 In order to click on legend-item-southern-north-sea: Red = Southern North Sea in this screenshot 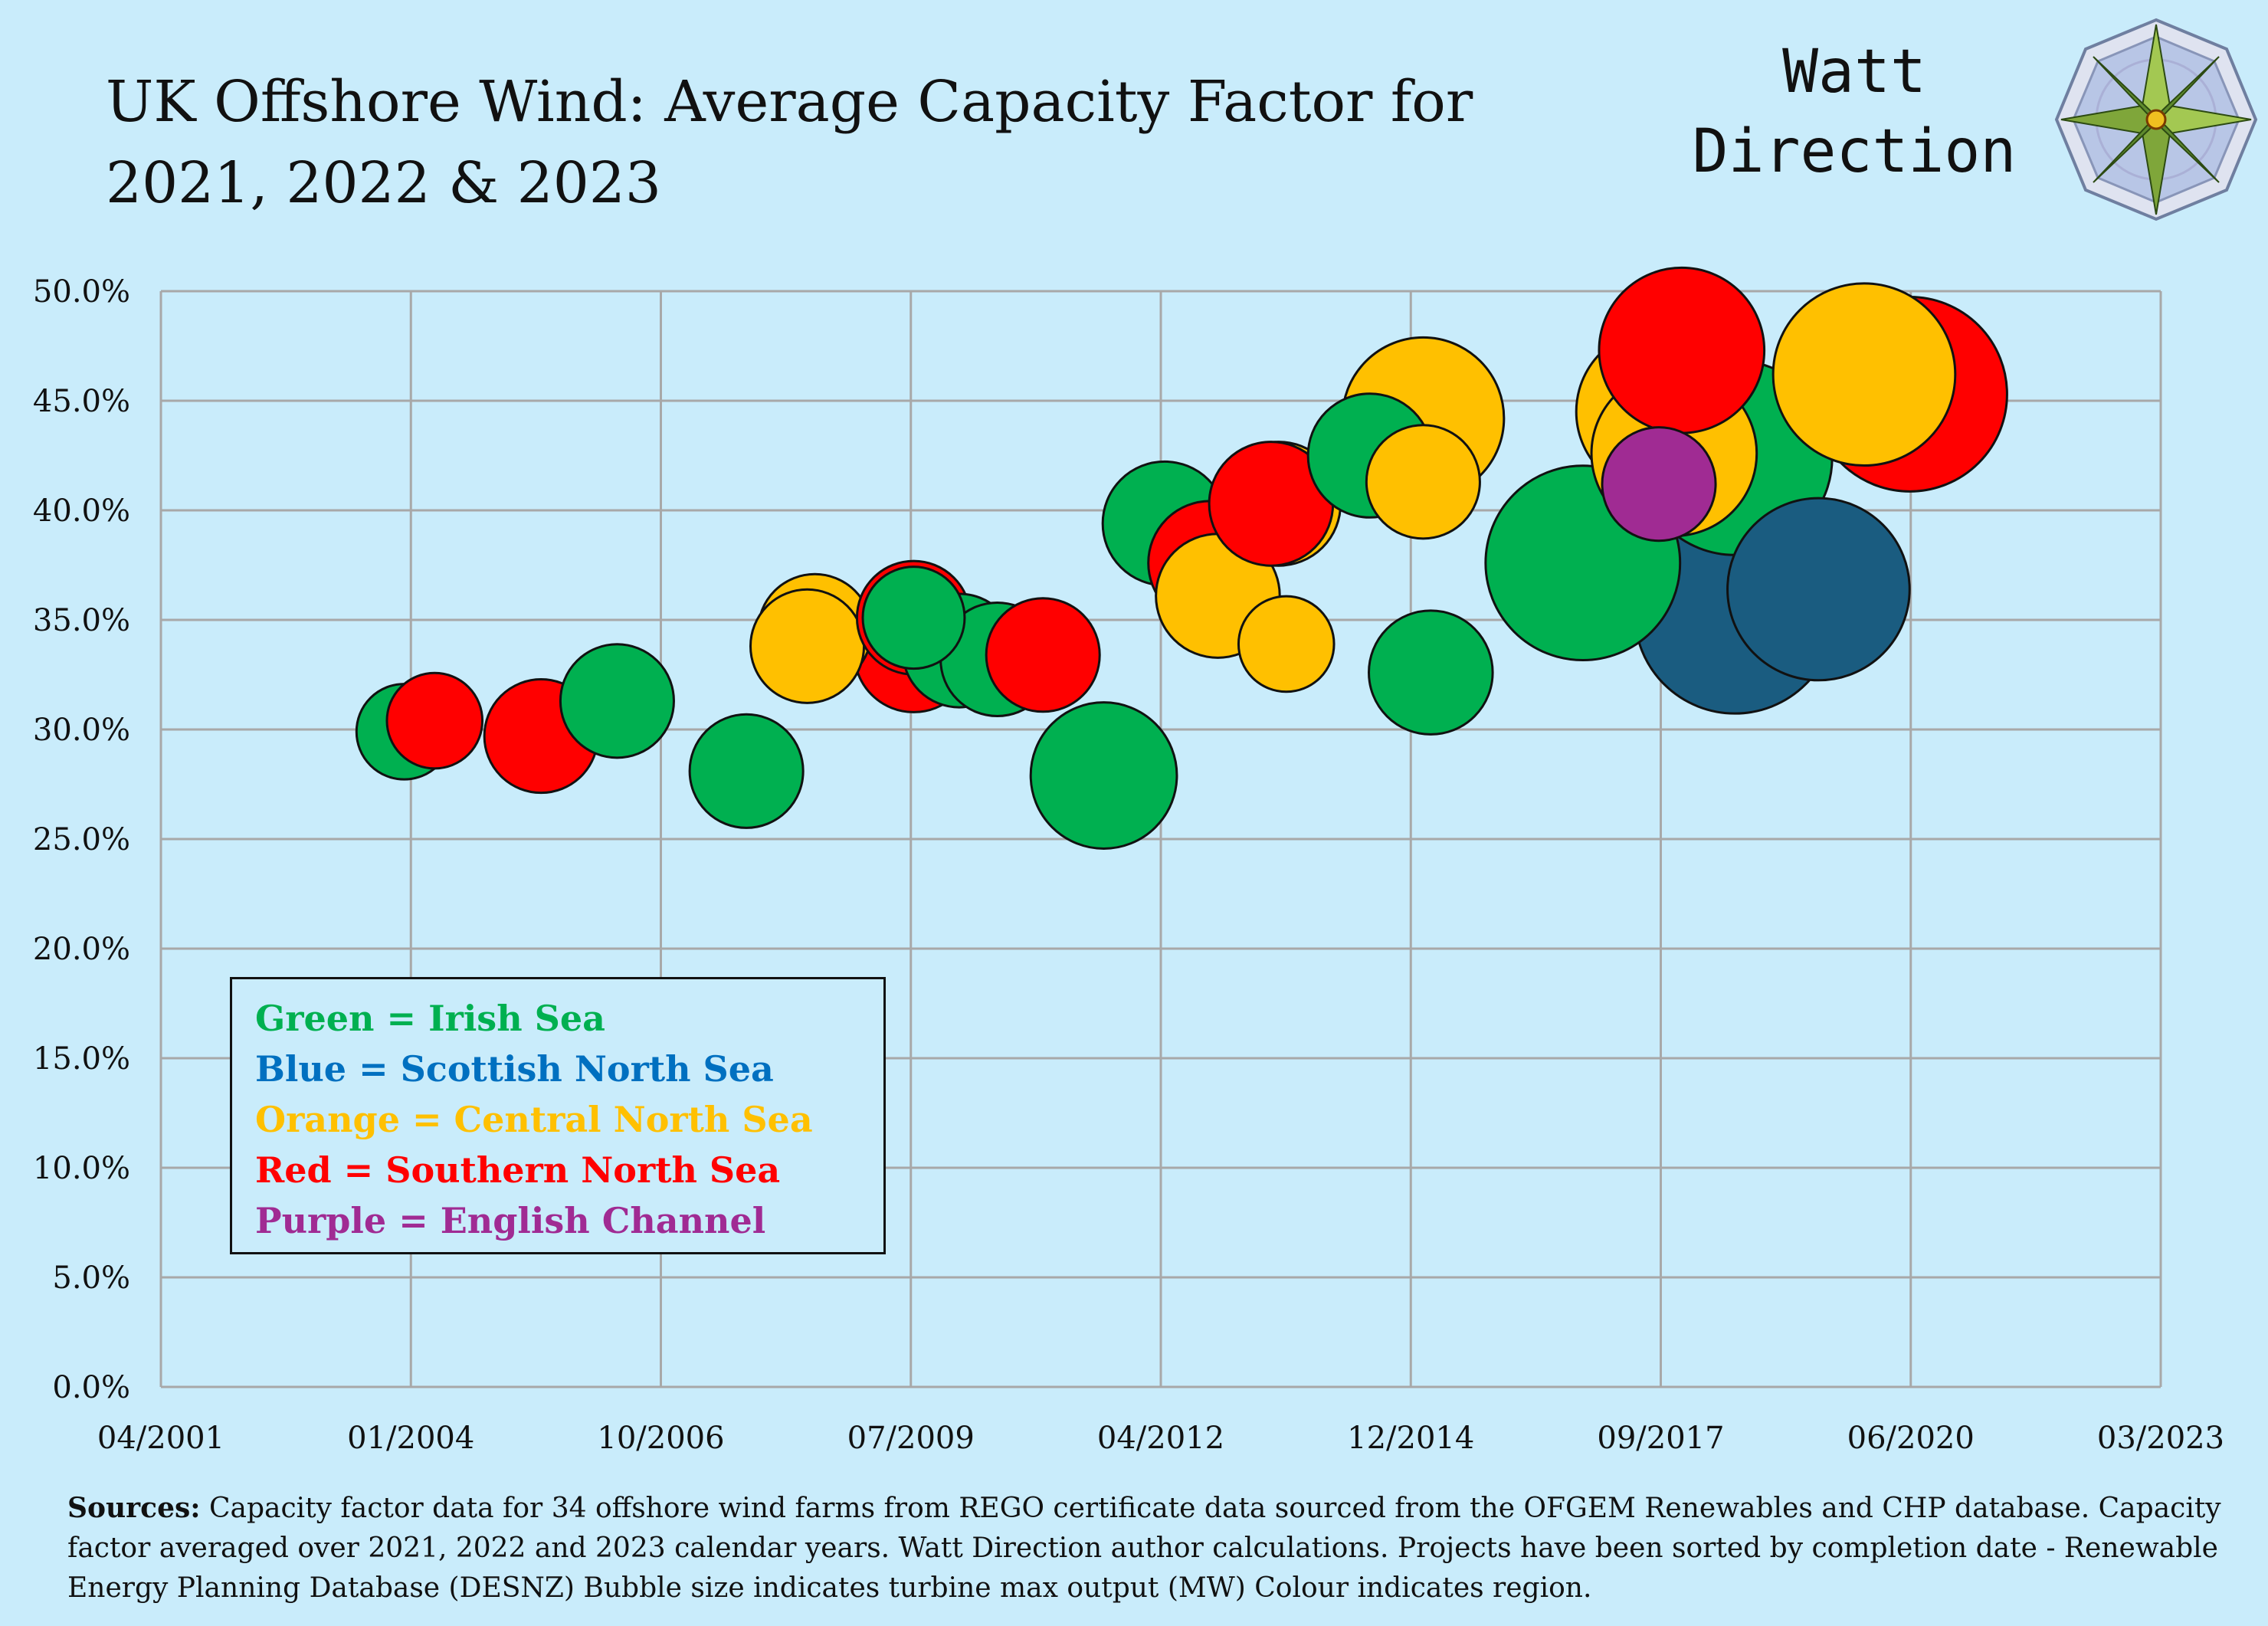, I will do `click(518, 1170)`.